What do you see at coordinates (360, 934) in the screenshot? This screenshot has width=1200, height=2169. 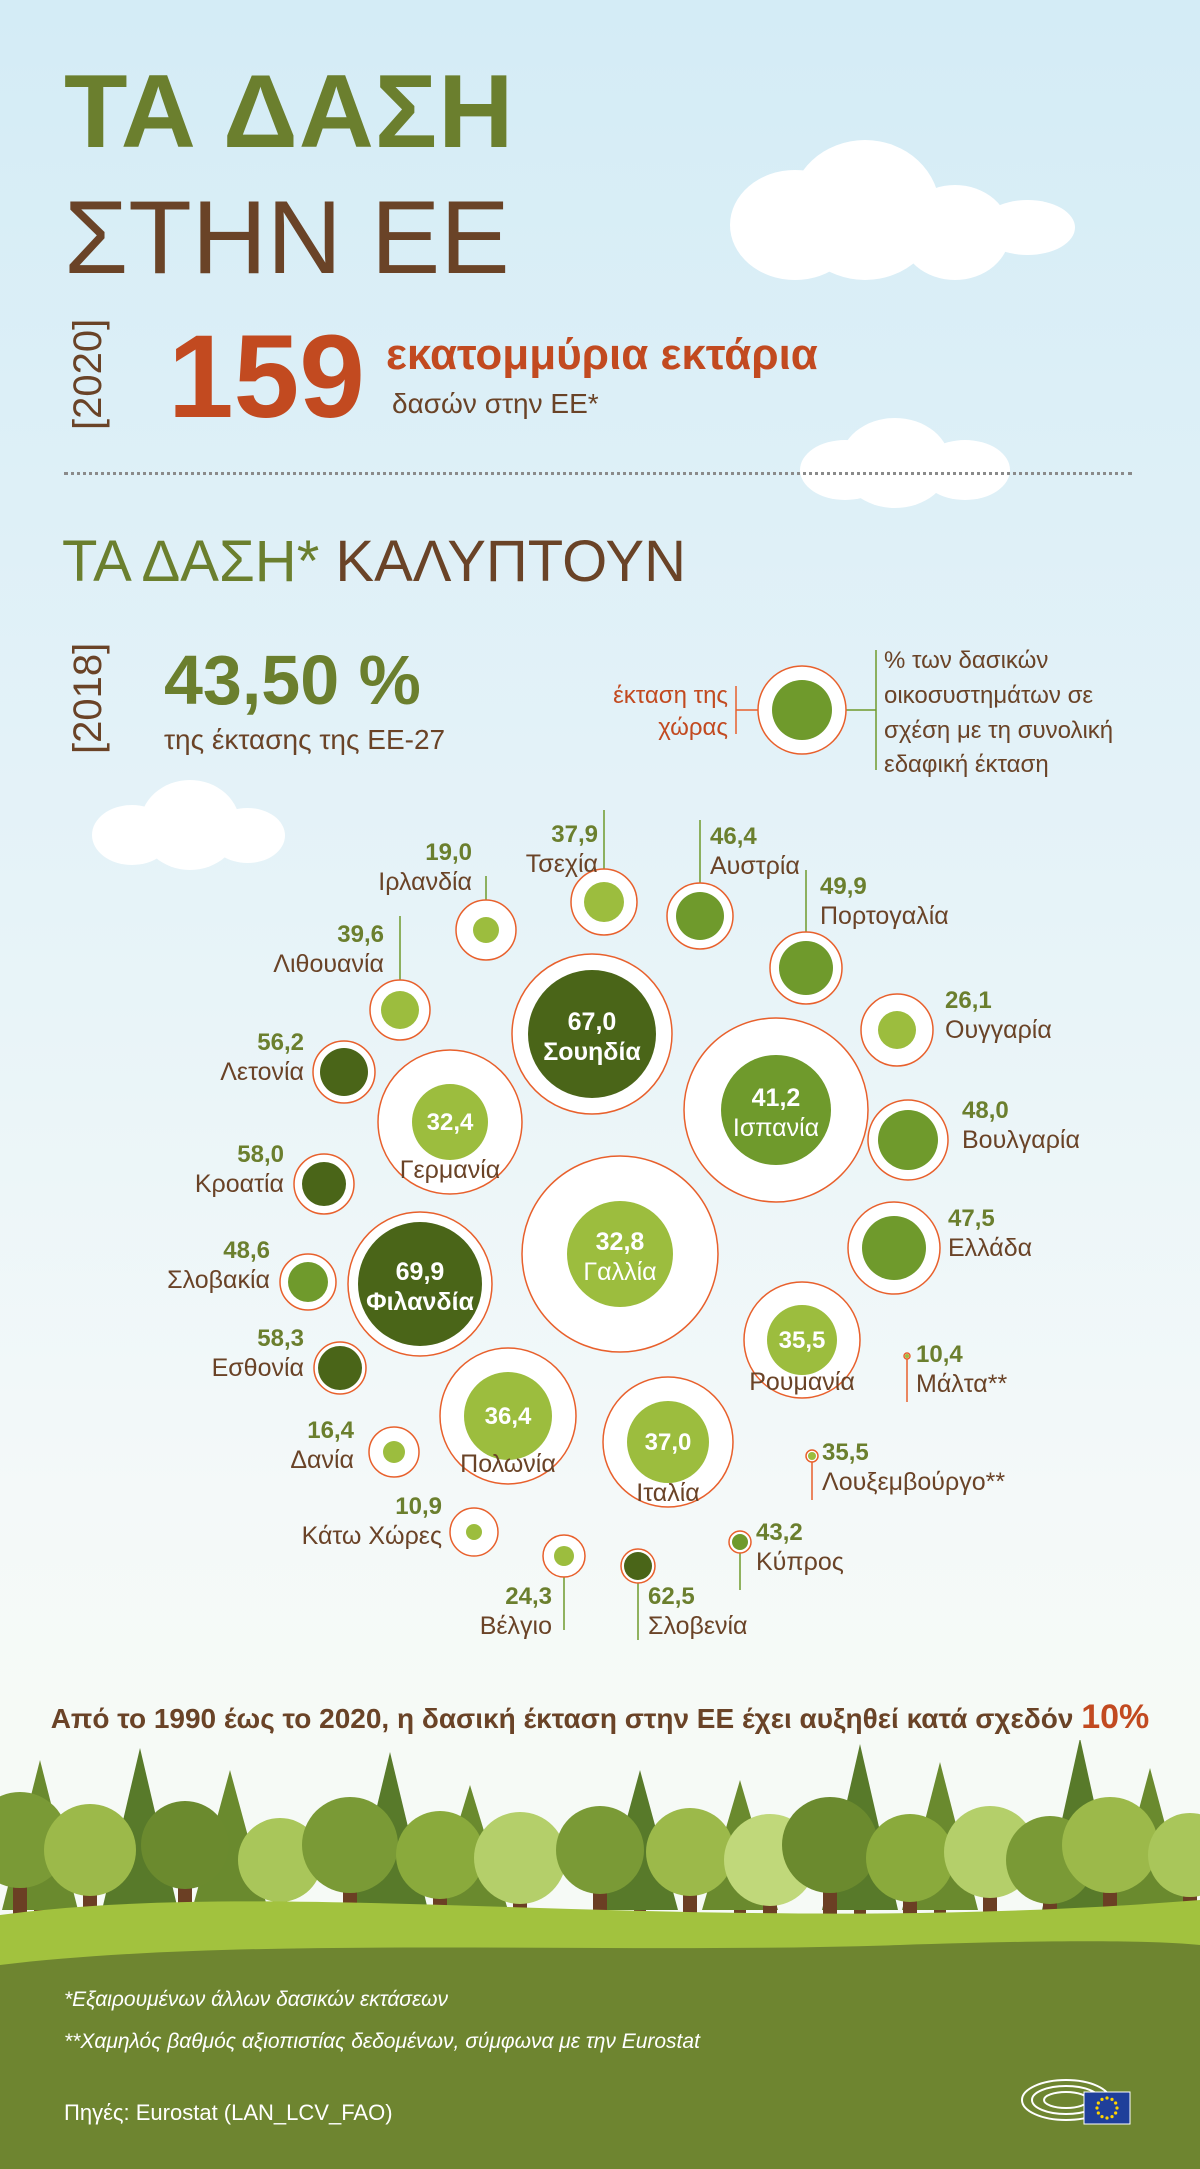 I see `bubble-λιθουανία-value: 39,6` at bounding box center [360, 934].